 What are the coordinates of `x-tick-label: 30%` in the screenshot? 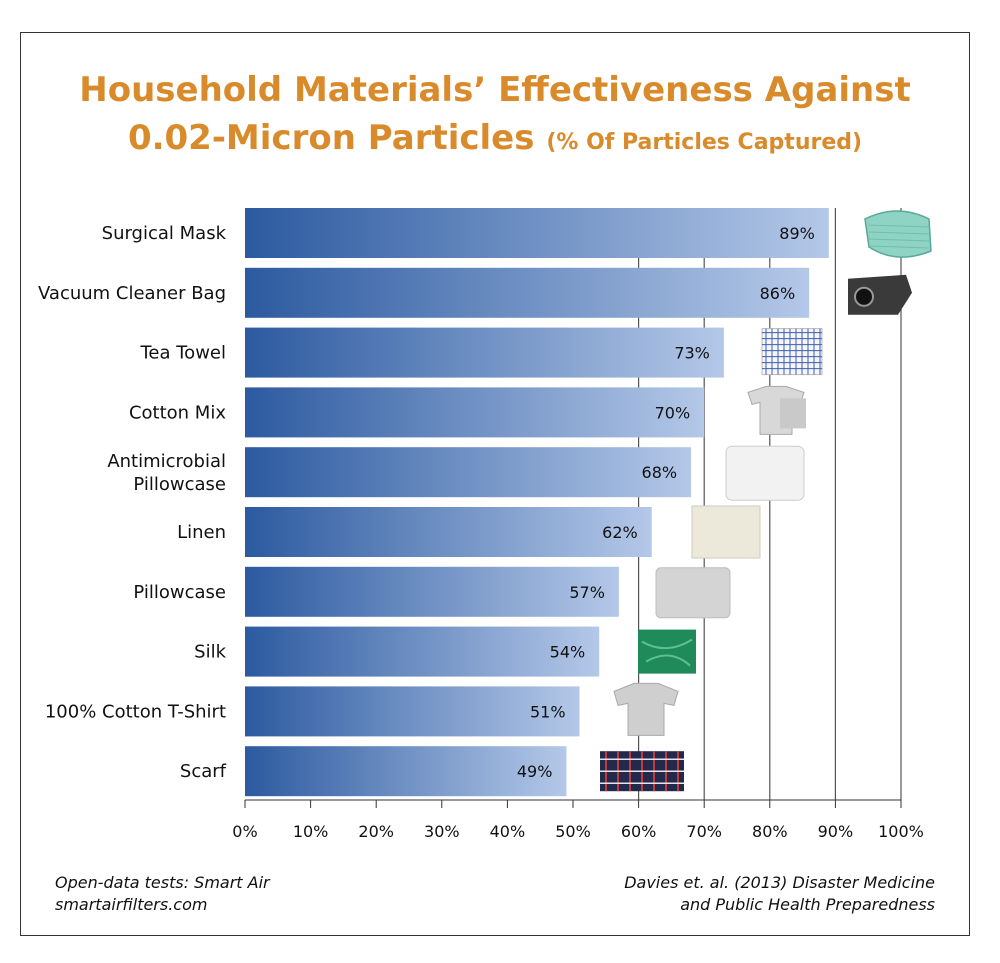 It's located at (442, 831).